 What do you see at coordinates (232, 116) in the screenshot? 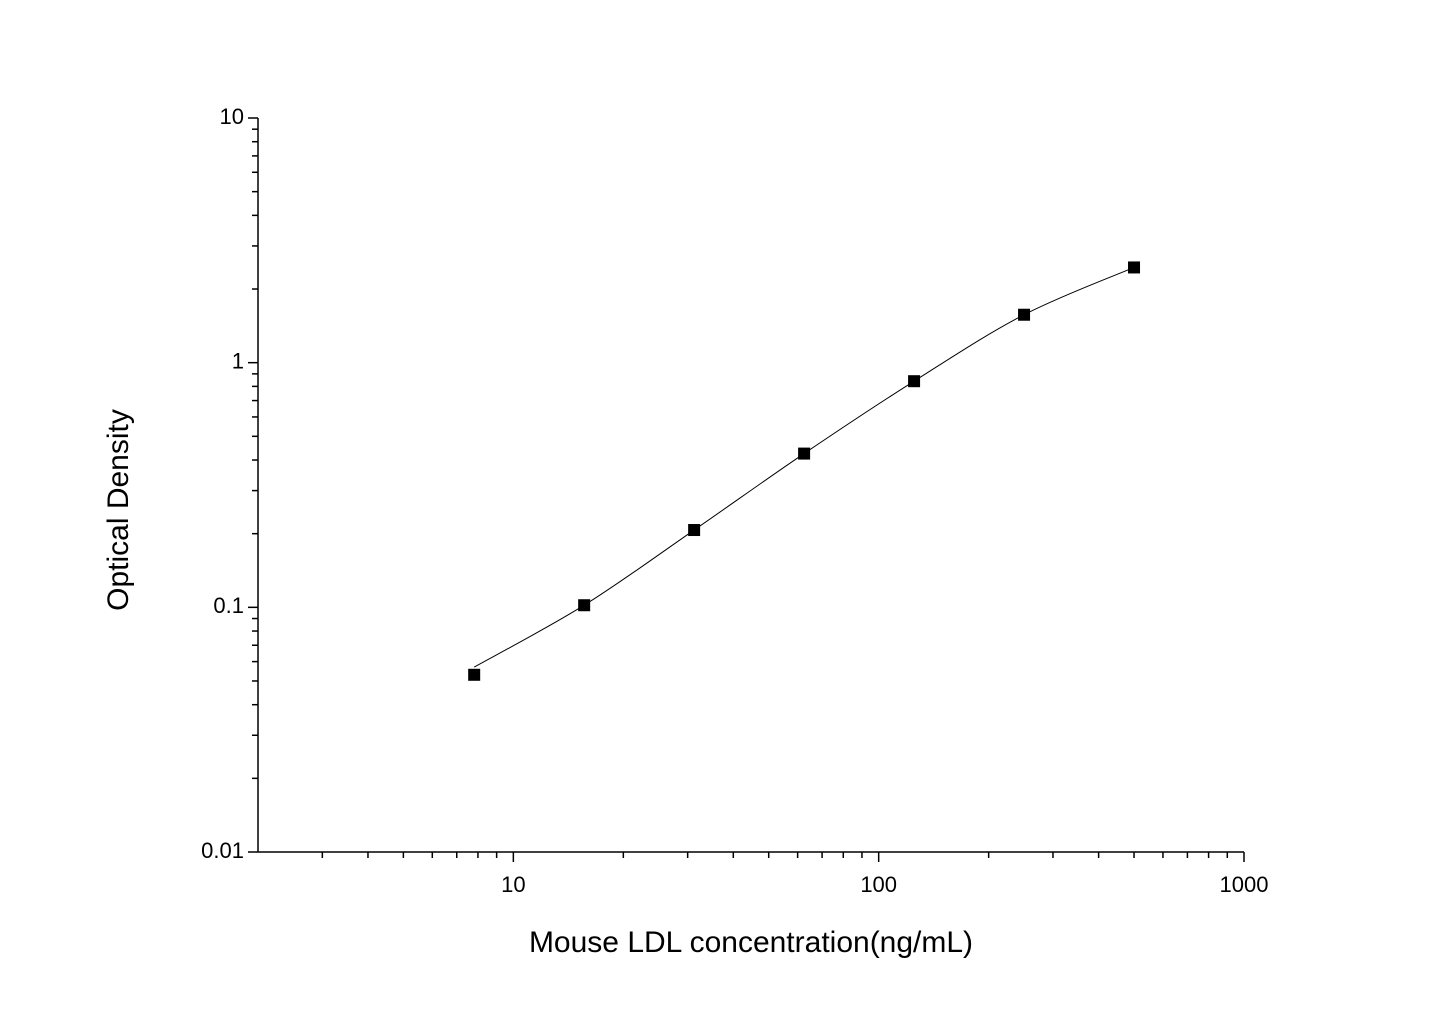
I see `y-tick-label: 10` at bounding box center [232, 116].